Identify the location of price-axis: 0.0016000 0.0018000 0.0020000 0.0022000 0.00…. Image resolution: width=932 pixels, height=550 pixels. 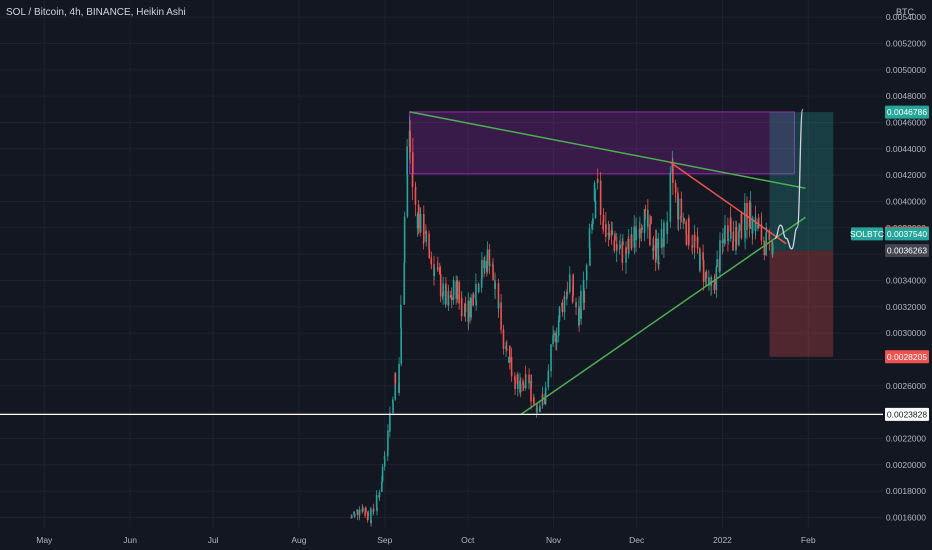
(906, 267).